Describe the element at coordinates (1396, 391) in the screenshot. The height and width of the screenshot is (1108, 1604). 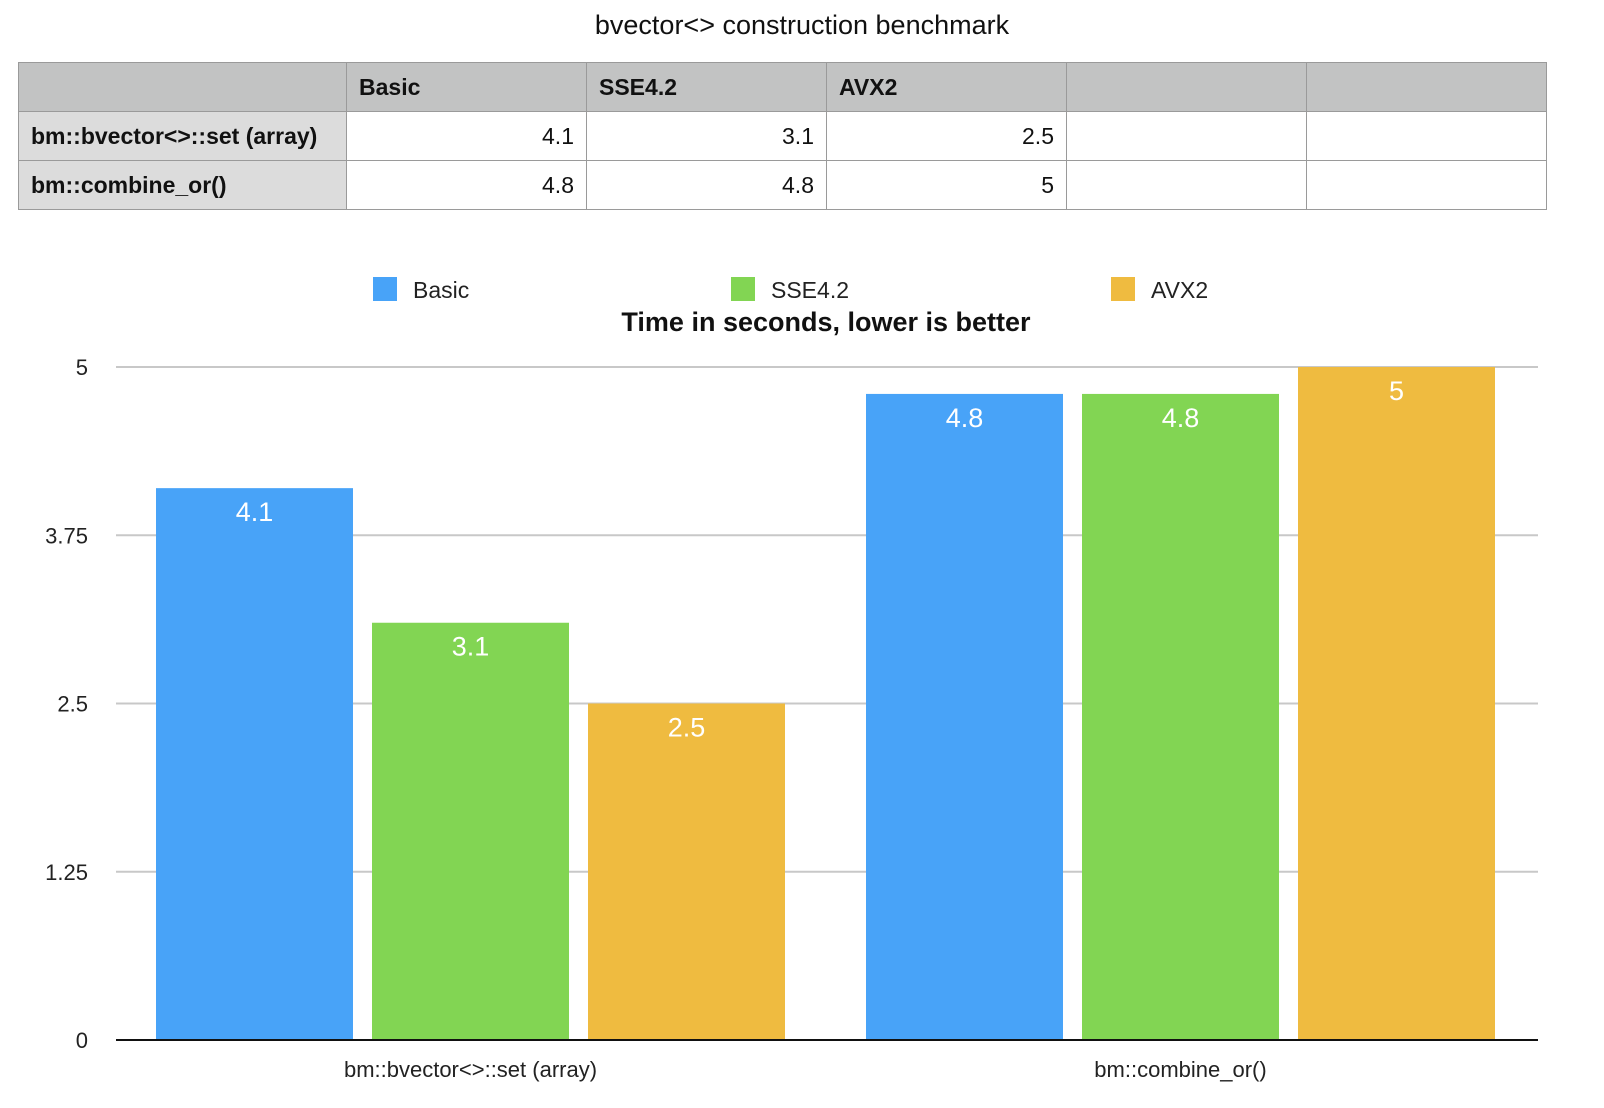
I see `data-label: 5` at that location.